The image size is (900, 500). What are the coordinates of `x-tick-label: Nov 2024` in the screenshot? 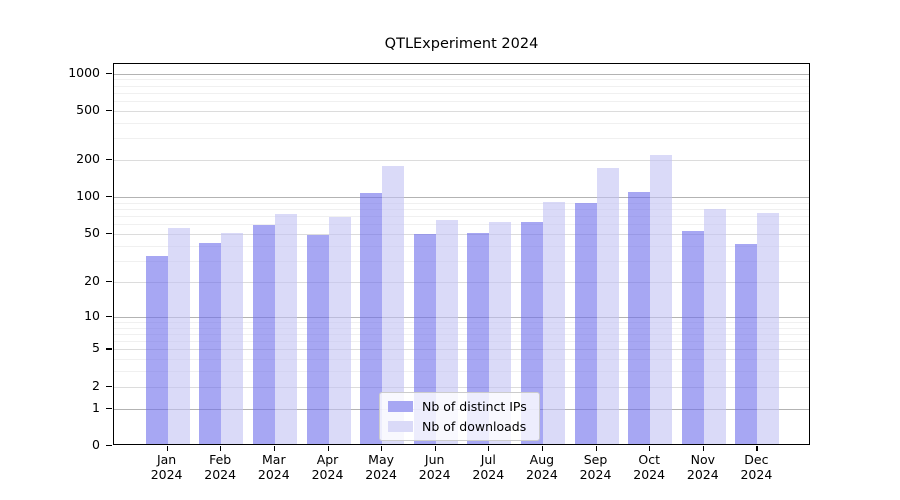 It's located at (702, 467).